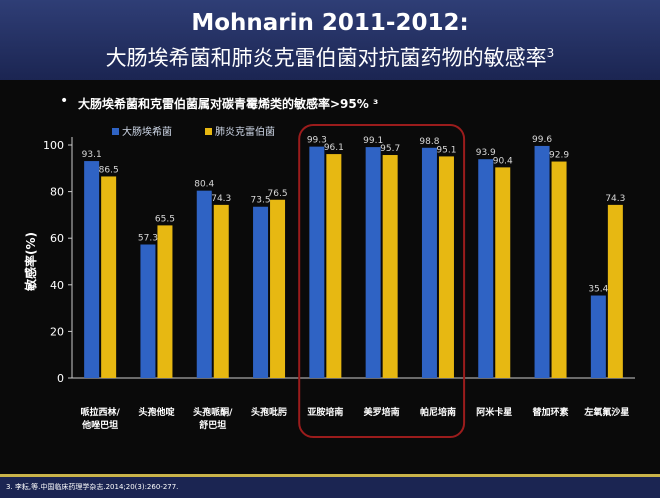 Image resolution: width=660 pixels, height=498 pixels. Describe the element at coordinates (245, 131) in the screenshot. I see `legend-label: 肺炎克雷伯菌` at that location.